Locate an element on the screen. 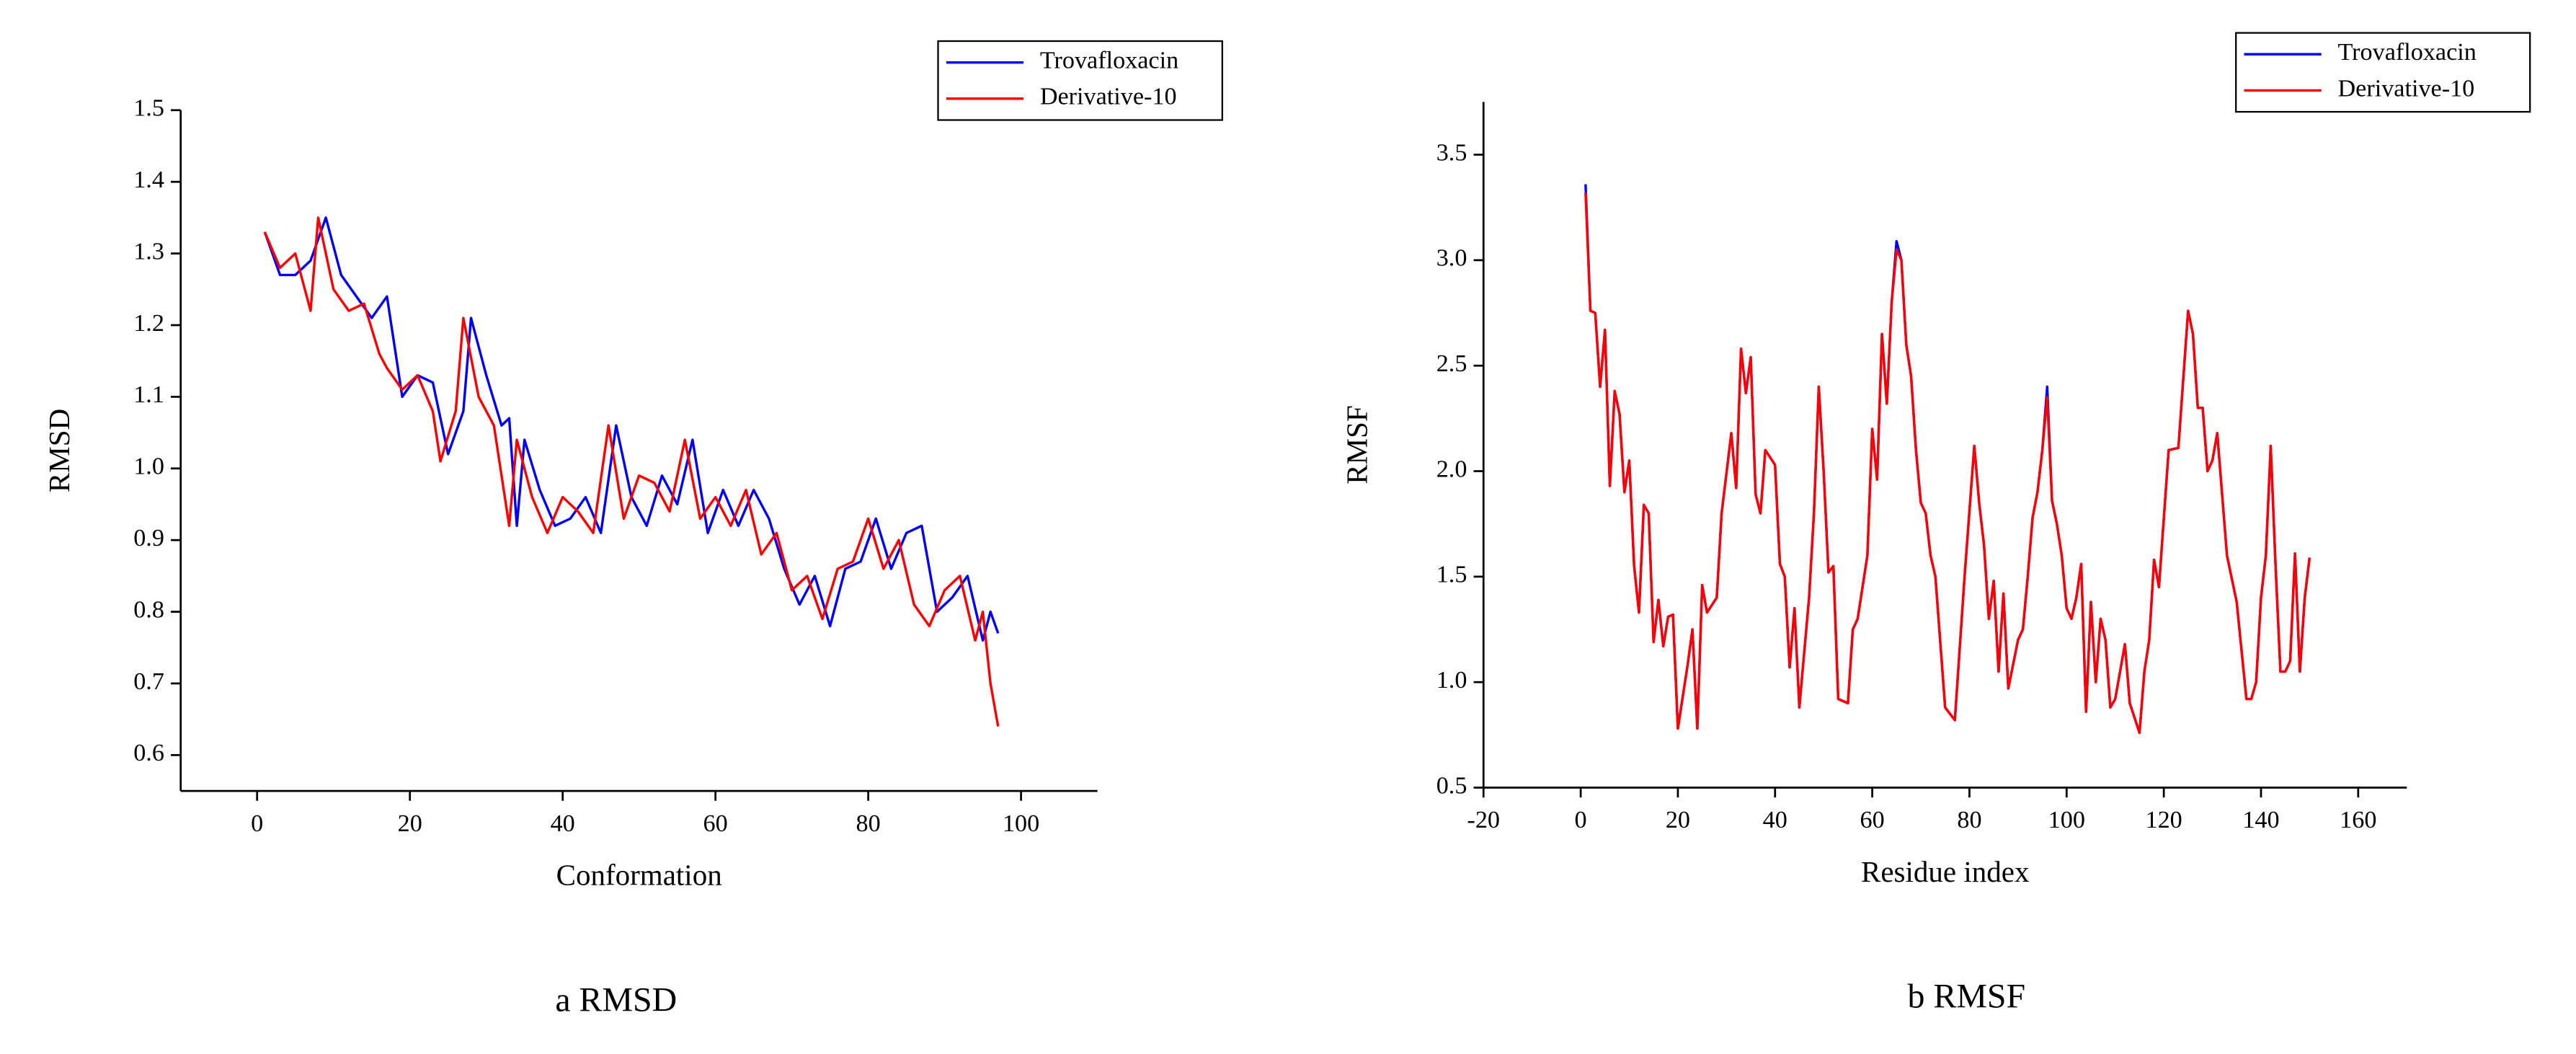 This screenshot has width=2576, height=1054. y-tick-label: 0.9 is located at coordinates (148, 538).